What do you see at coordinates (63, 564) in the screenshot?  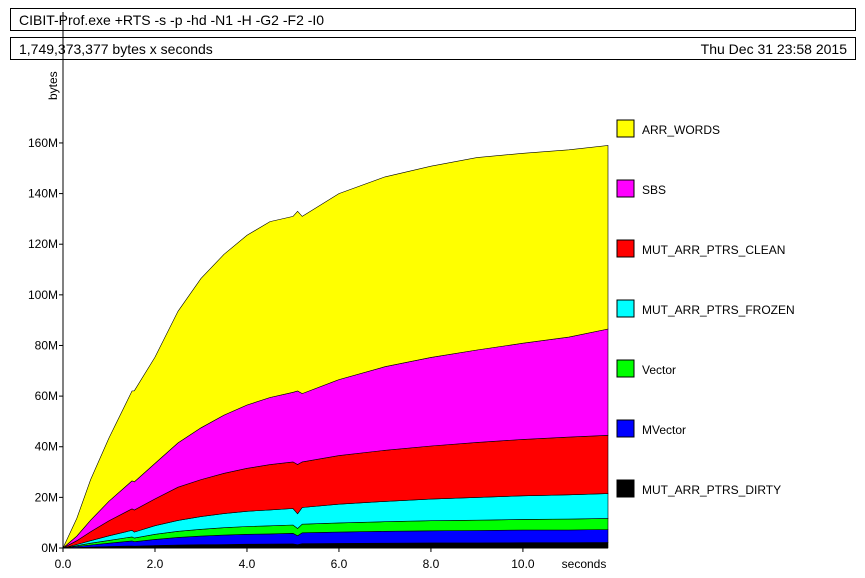 I see `x-tick-label: 0.0` at bounding box center [63, 564].